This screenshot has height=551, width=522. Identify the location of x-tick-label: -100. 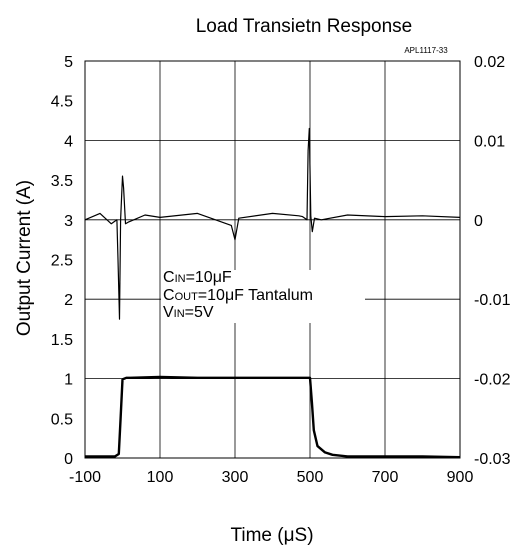
(85, 477).